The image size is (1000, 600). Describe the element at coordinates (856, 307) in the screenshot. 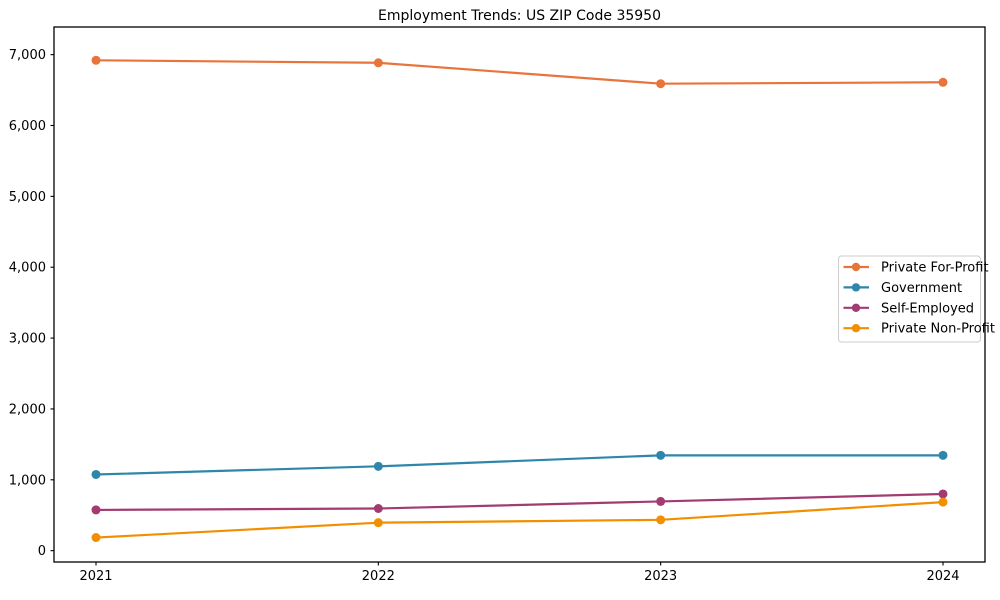

I see `legend-marker-self-employed` at that location.